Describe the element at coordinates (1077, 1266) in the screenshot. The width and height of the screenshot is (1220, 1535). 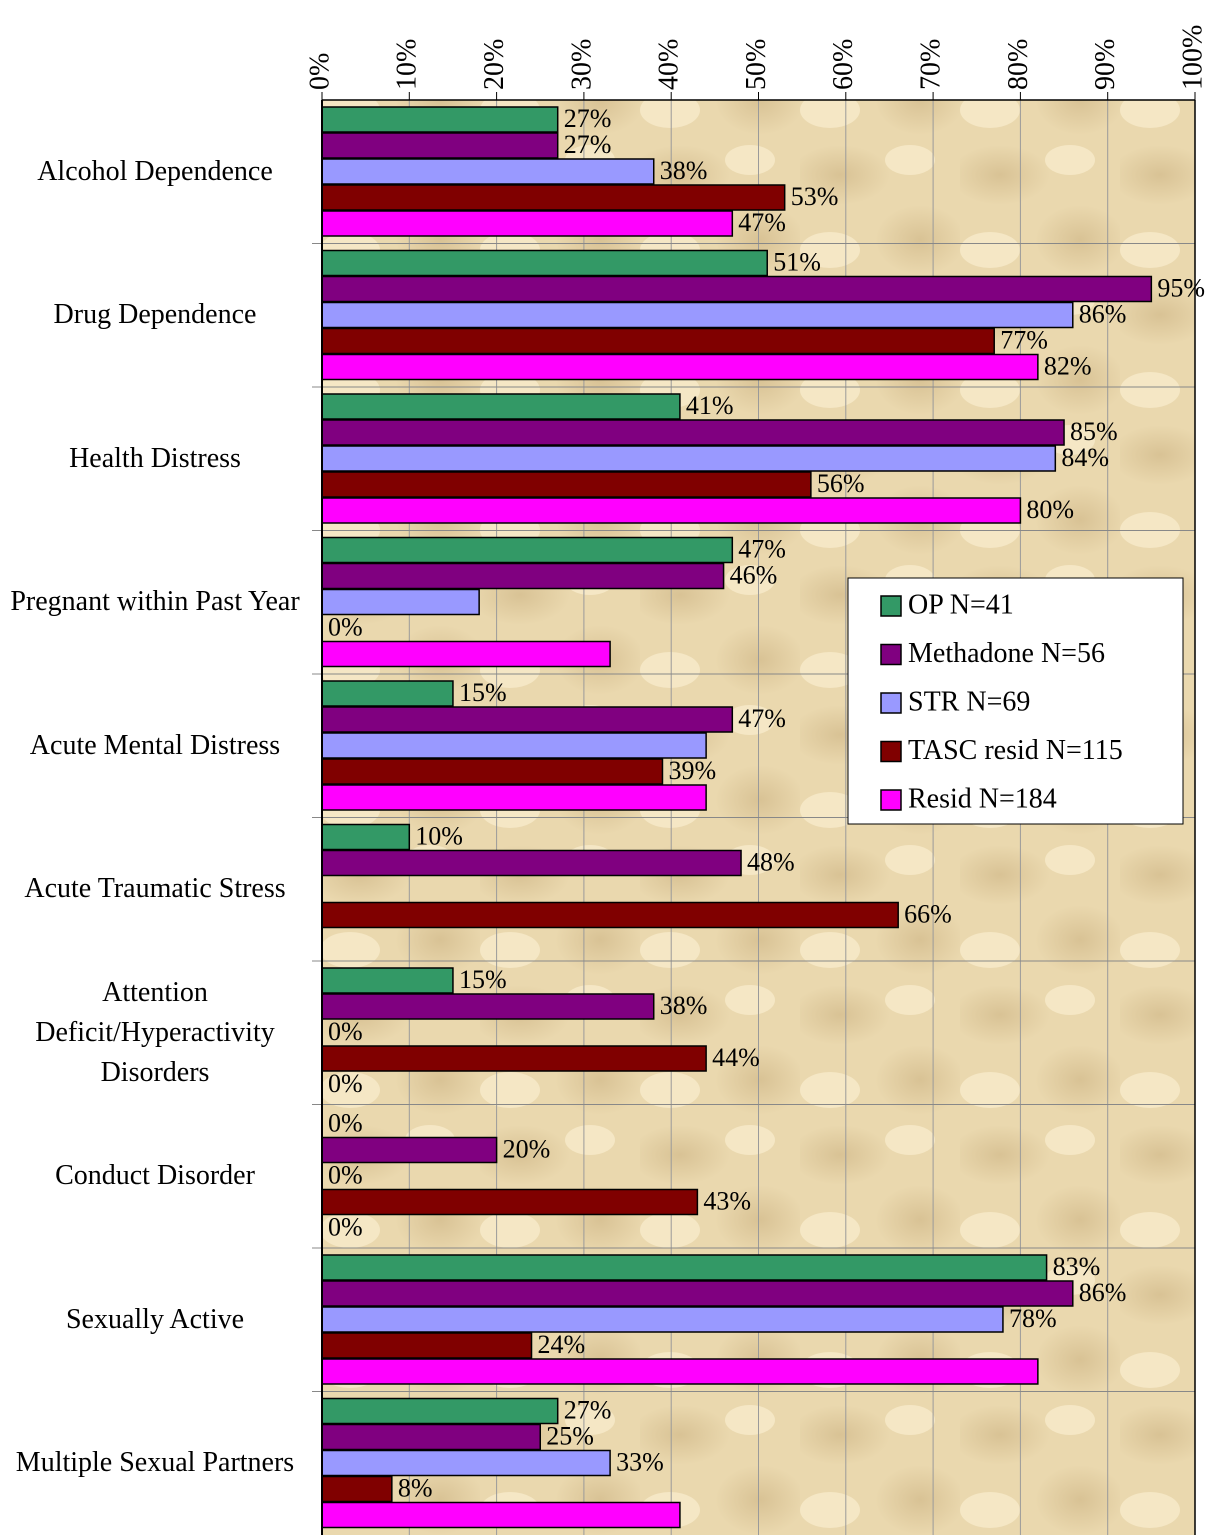
I see `data-label: 83%` at that location.